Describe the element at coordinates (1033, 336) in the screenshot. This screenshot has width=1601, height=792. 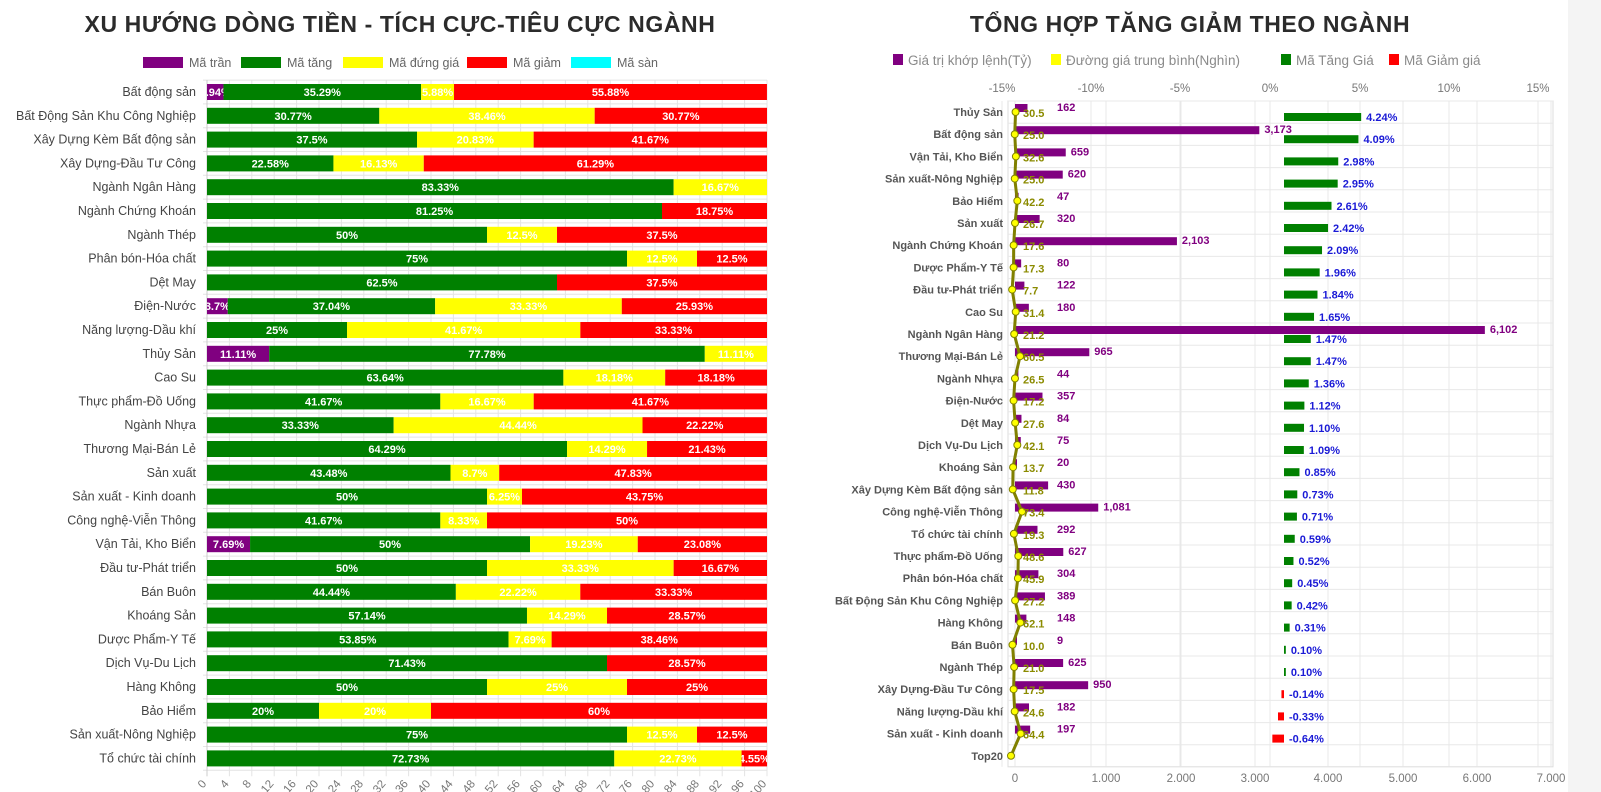
I see `data-label-avg-price: 21.2` at that location.